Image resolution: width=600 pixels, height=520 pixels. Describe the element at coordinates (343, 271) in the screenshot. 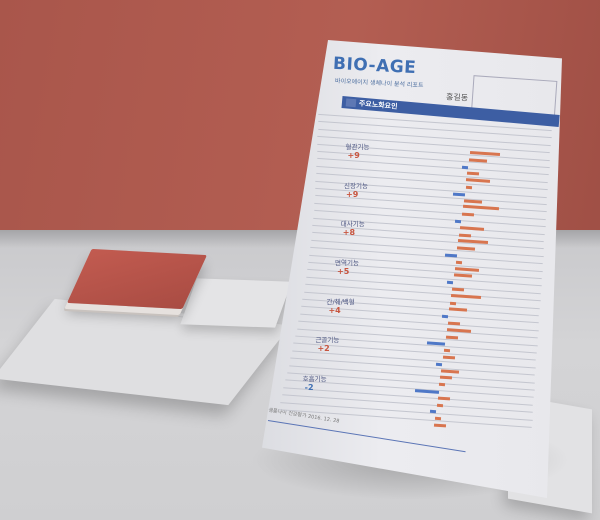

I see `section-score: +5` at that location.